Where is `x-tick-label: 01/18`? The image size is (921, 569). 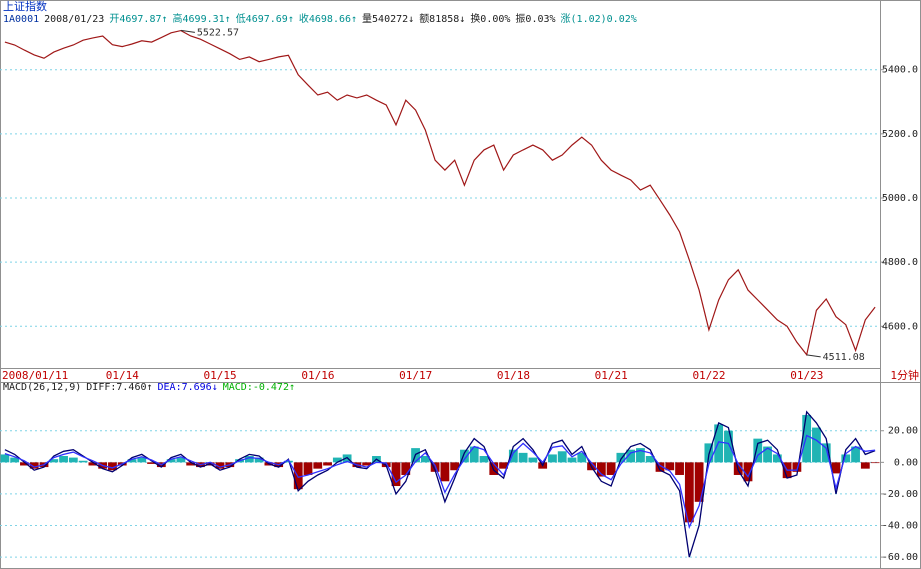 x-tick-label: 01/18 is located at coordinates (513, 375).